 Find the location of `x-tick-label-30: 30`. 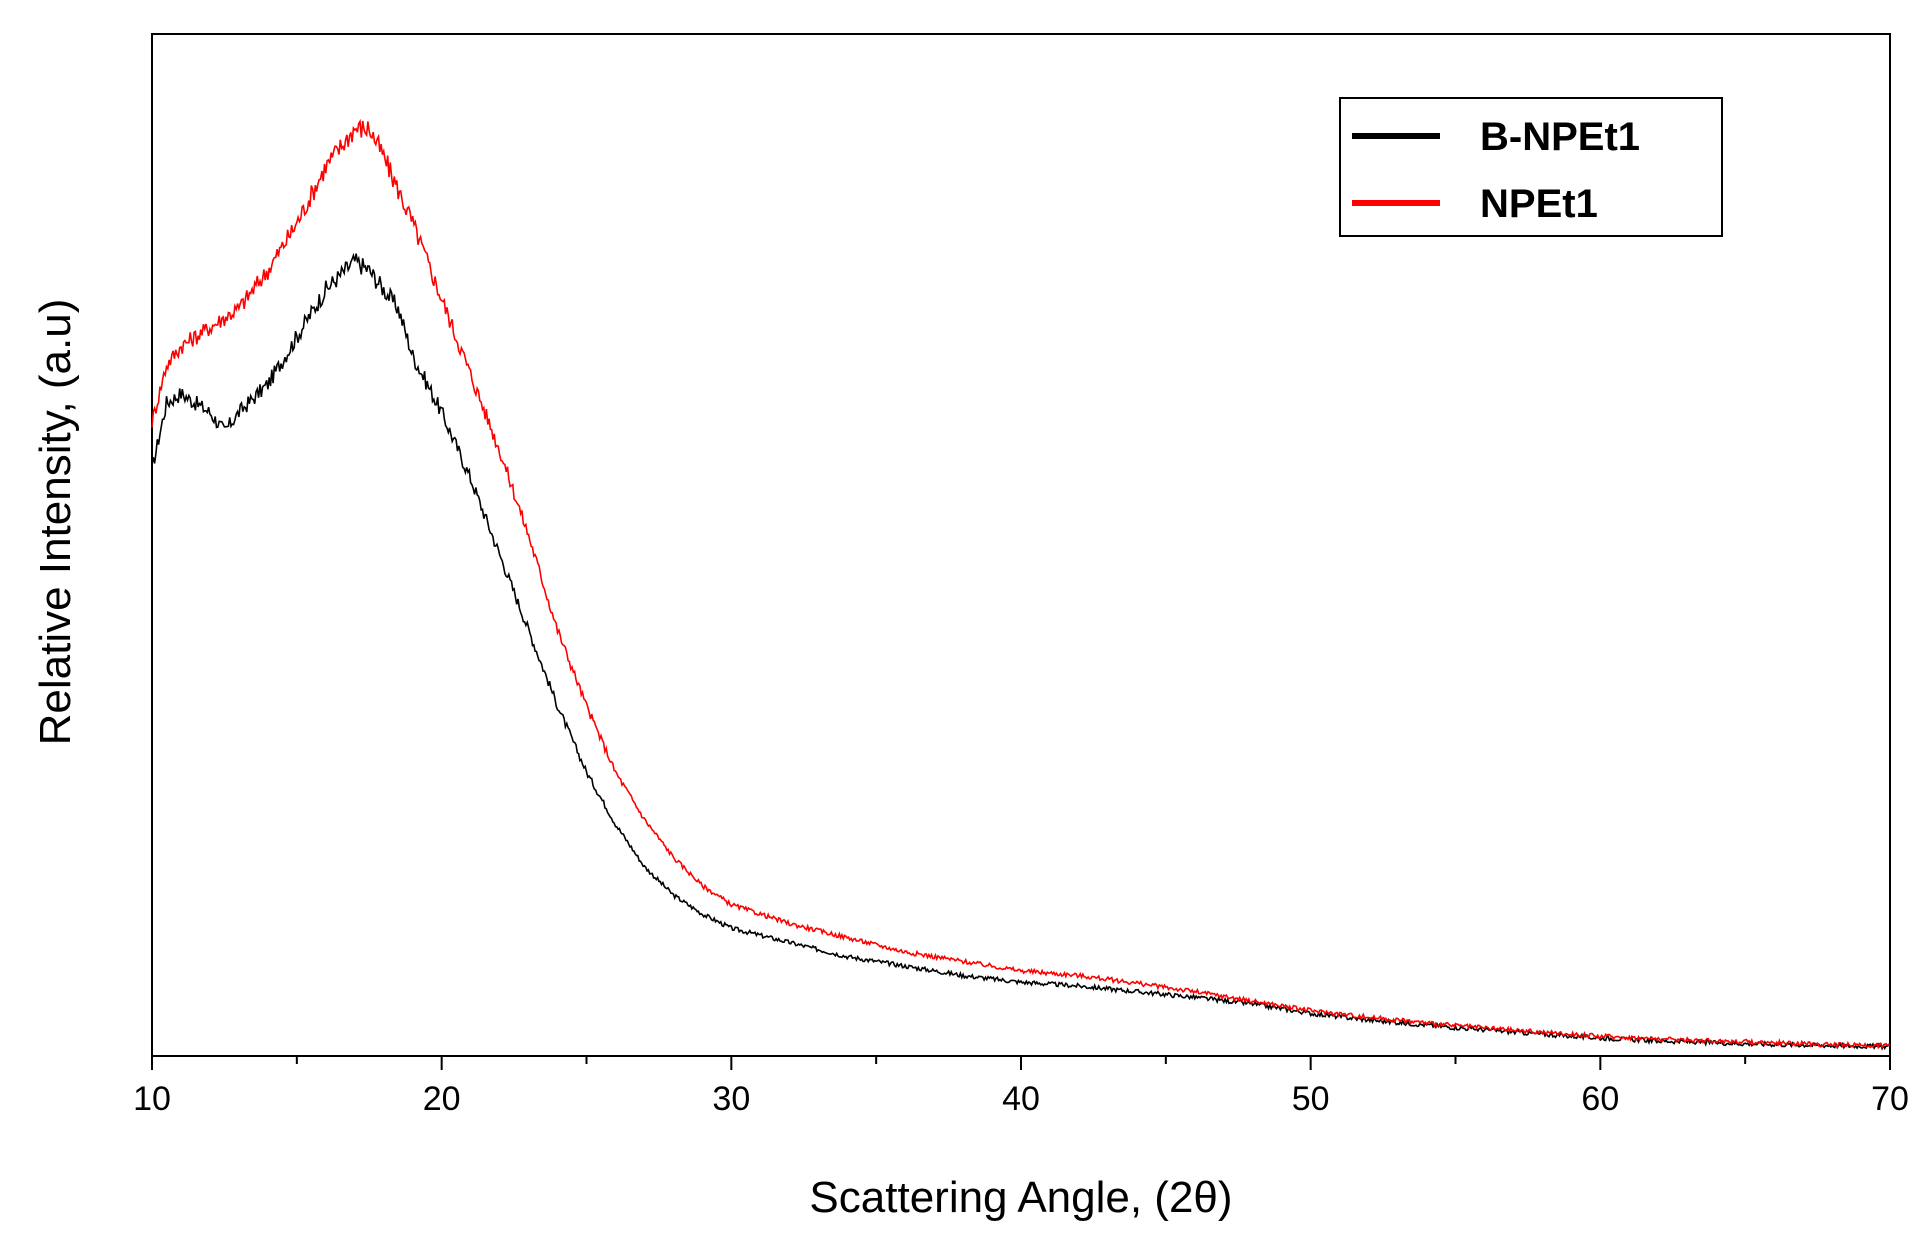

x-tick-label-30: 30 is located at coordinates (731, 1099).